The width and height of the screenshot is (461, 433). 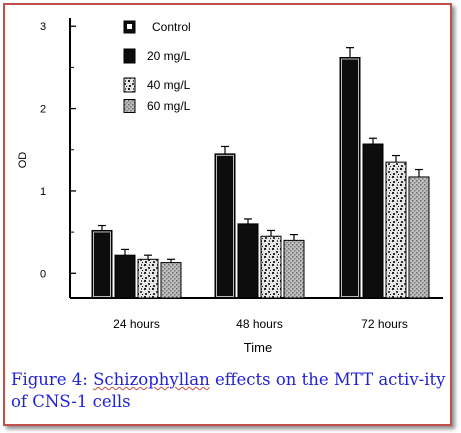 What do you see at coordinates (151, 379) in the screenshot?
I see `caption-highlight: Schizophyllan` at bounding box center [151, 379].